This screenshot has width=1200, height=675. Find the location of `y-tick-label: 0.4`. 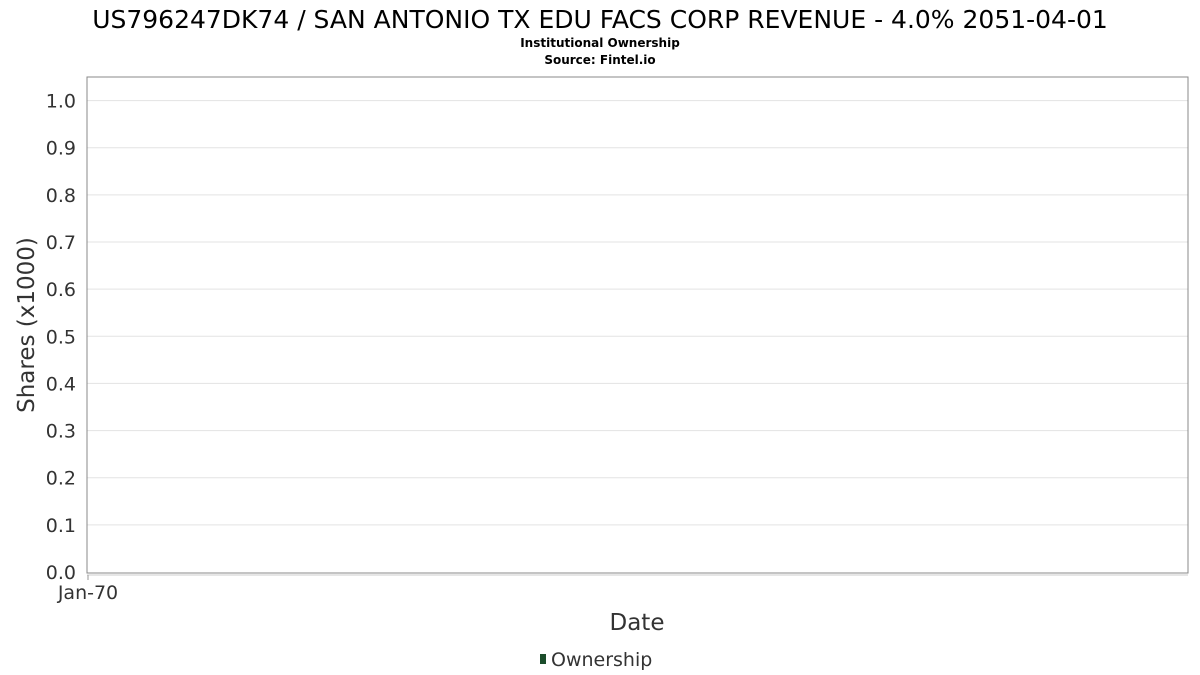

y-tick-label: 0.4 is located at coordinates (61, 384).